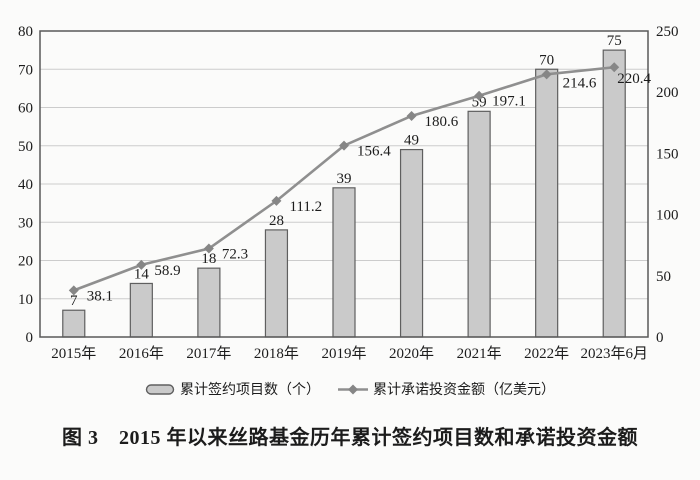 This screenshot has width=700, height=480. Describe the element at coordinates (276, 221) in the screenshot. I see `bar-value-label: 28` at that location.